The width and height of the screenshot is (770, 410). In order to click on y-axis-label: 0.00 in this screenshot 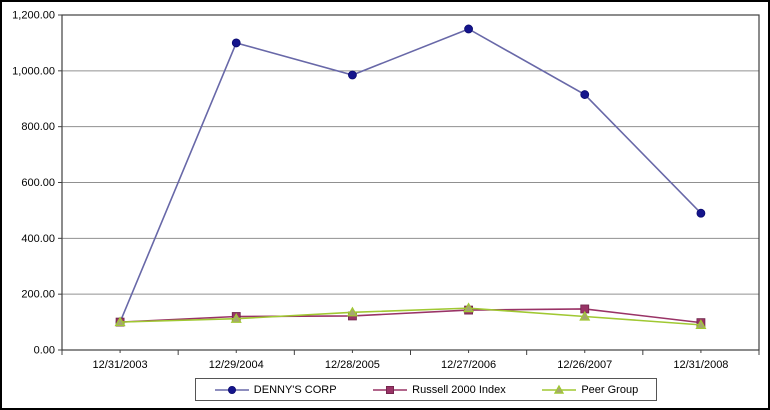, I will do `click(44, 351)`.